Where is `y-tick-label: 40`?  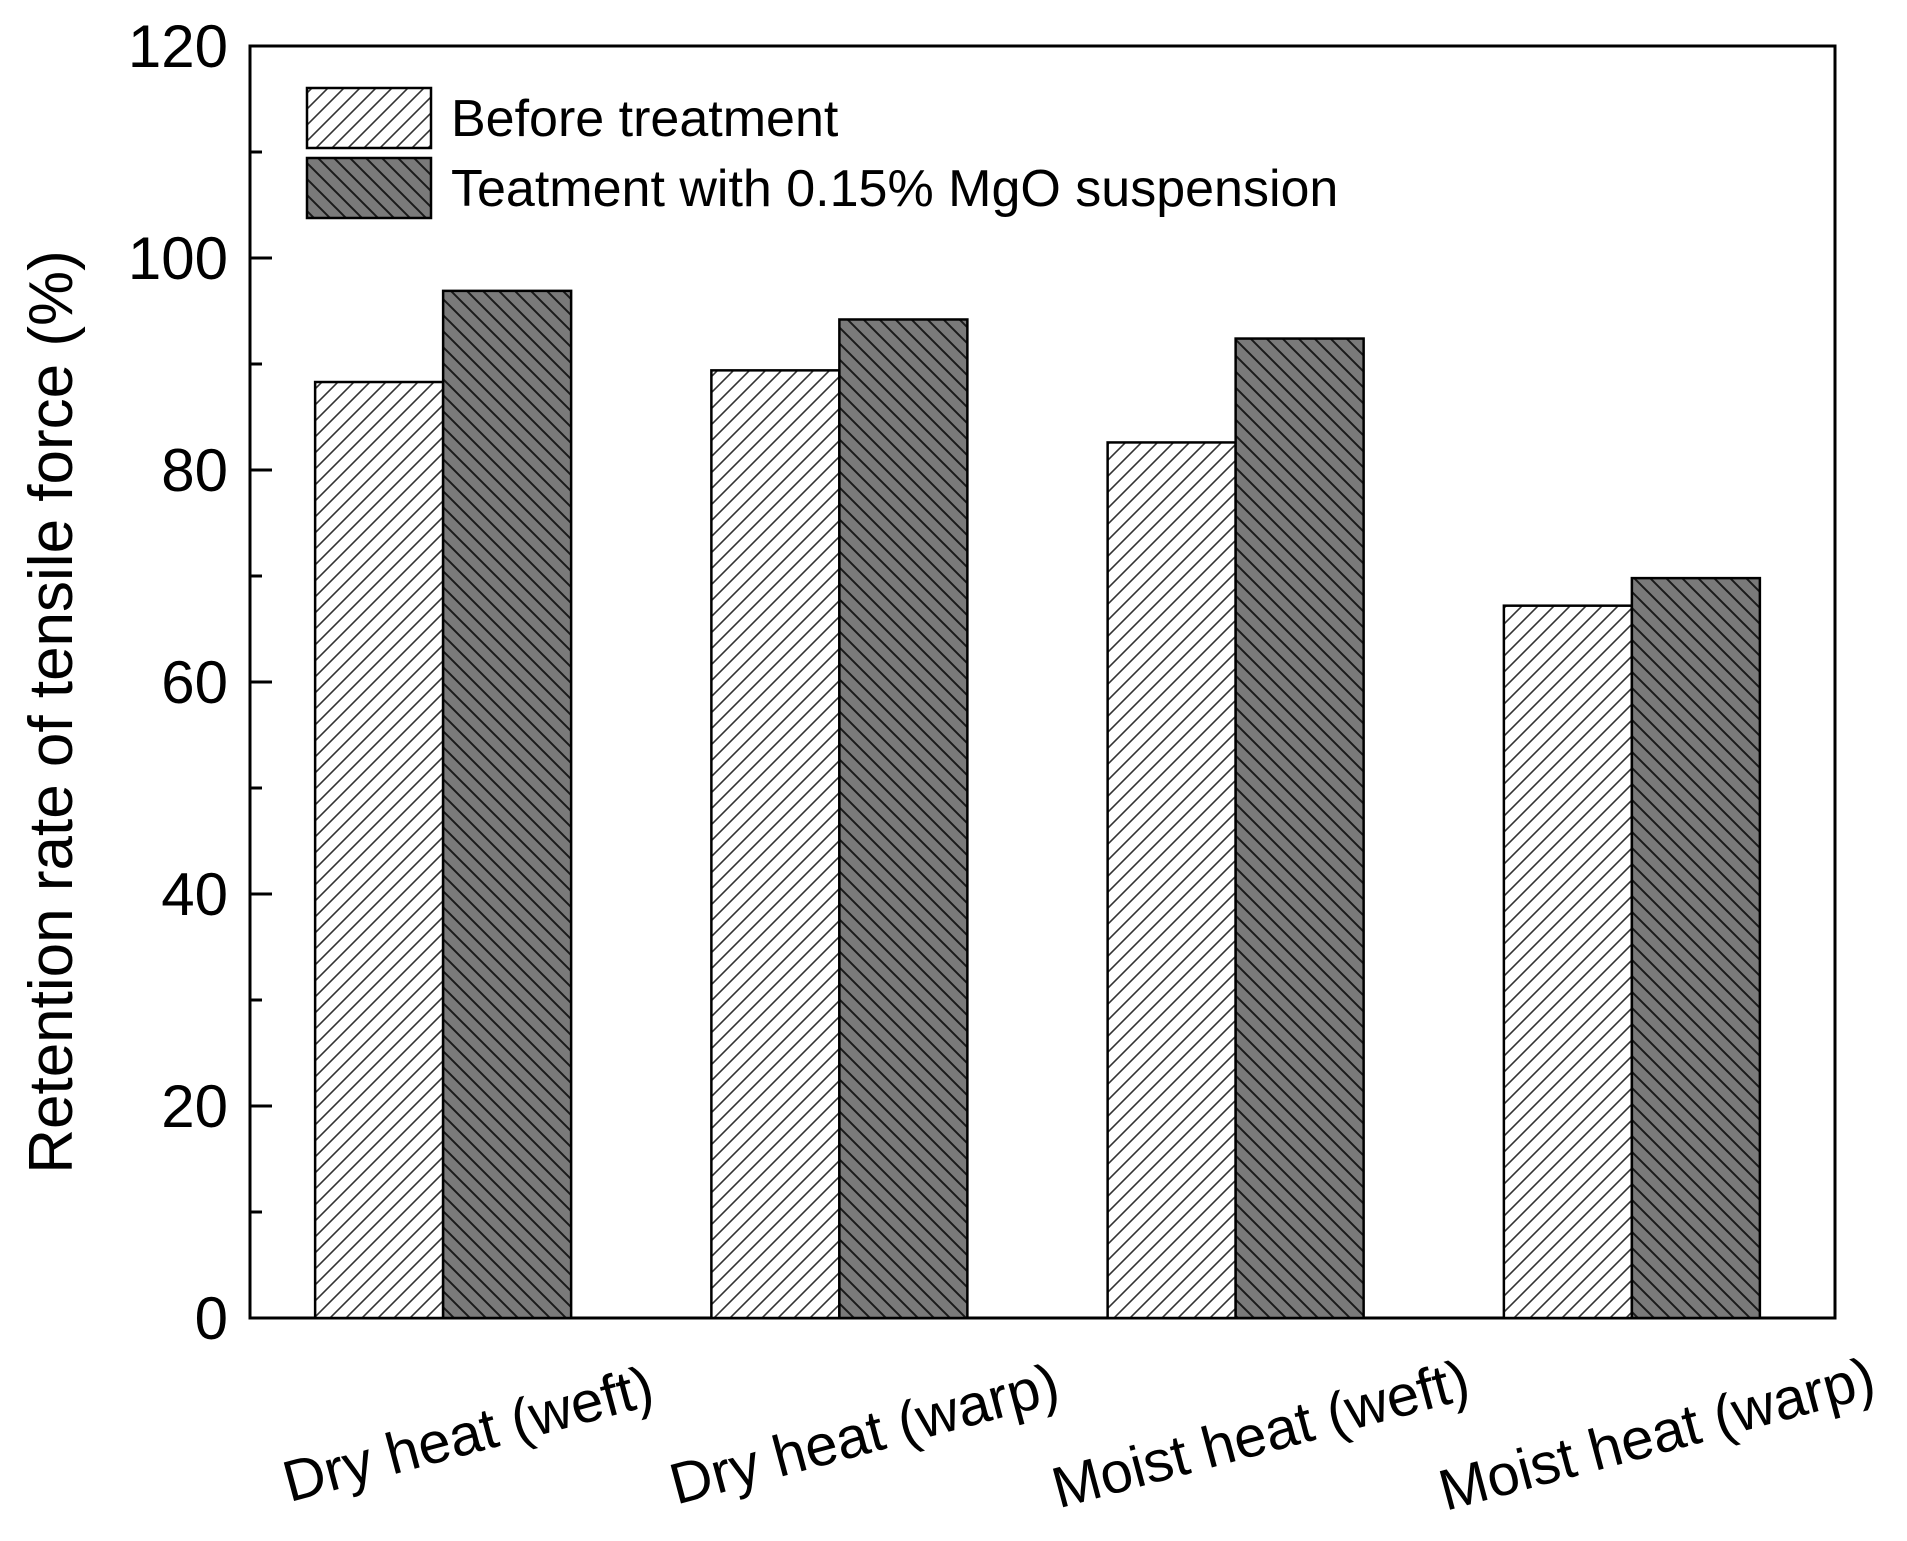 y-tick-label: 40 is located at coordinates (194, 894).